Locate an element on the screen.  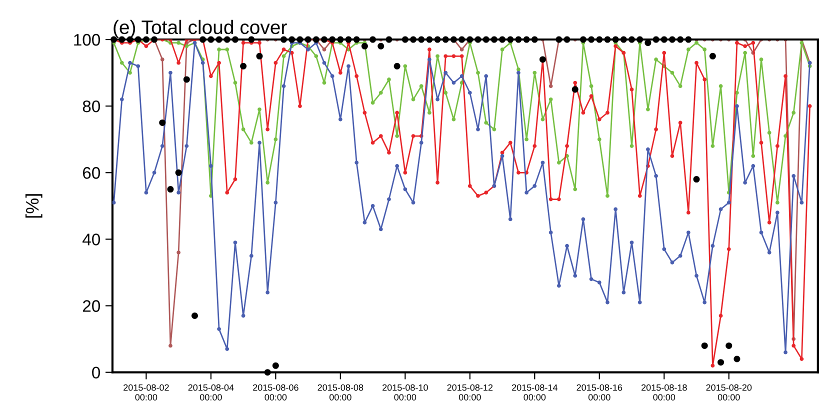
x-tick-label: 2015-08-08 00:00 is located at coordinates (341, 392).